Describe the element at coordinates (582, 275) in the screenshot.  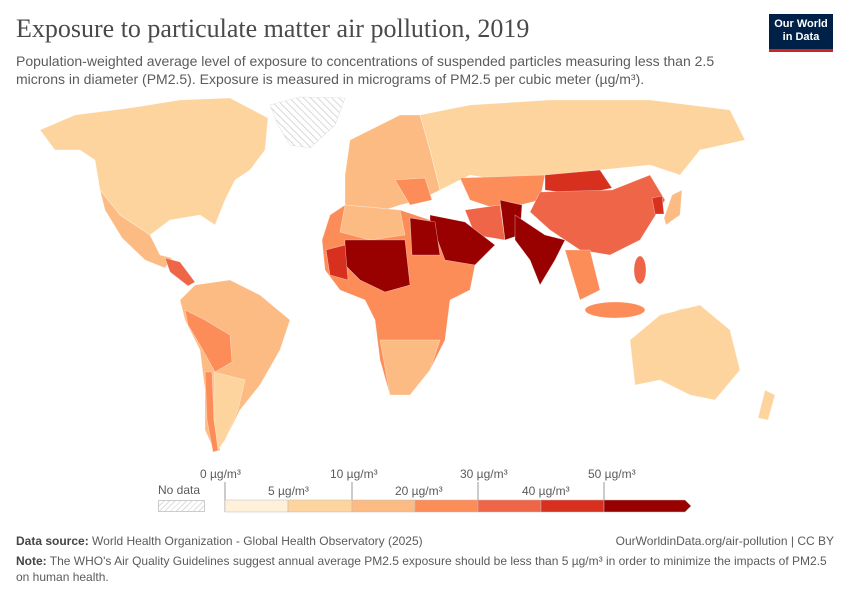
I see `region-indochina` at that location.